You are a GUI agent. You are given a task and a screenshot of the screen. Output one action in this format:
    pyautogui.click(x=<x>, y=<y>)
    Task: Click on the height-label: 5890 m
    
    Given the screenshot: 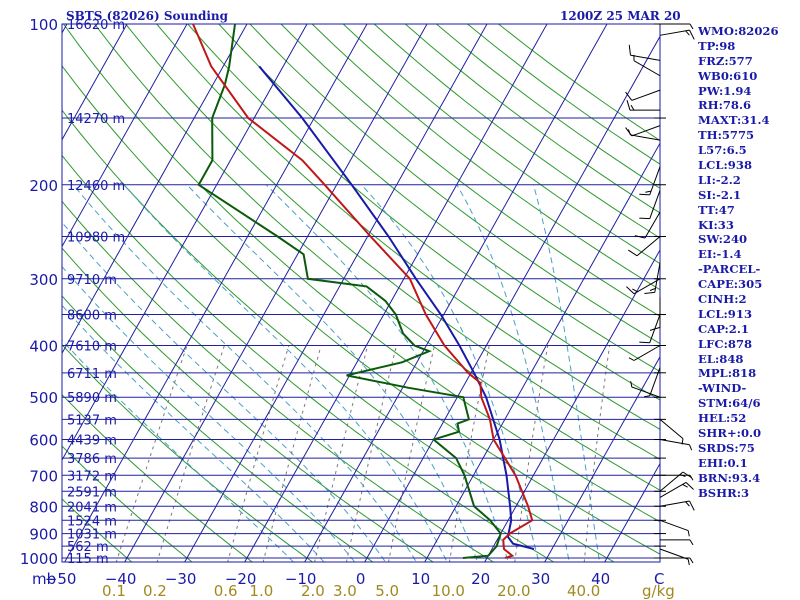 What is the action you would take?
    pyautogui.click(x=92, y=398)
    